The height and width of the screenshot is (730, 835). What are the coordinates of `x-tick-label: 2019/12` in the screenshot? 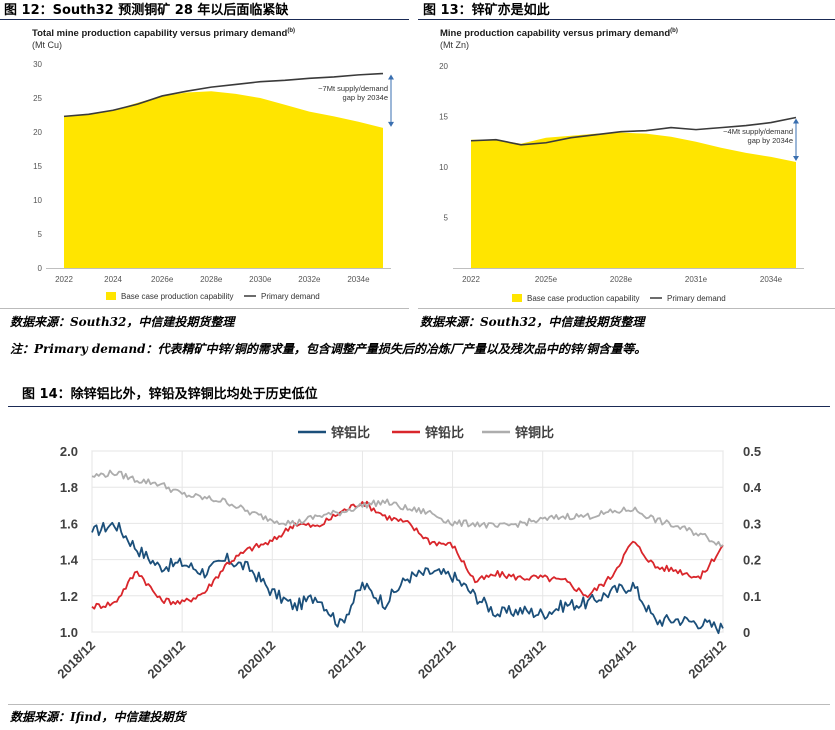 It's located at (166, 660).